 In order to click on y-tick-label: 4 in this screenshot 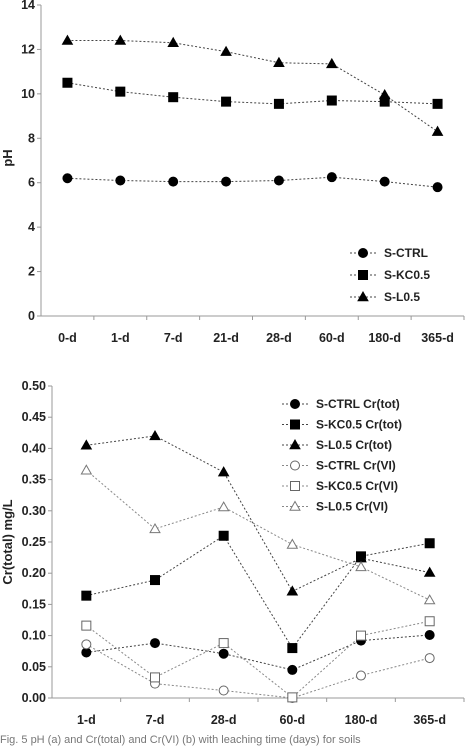, I will do `click(31, 227)`.